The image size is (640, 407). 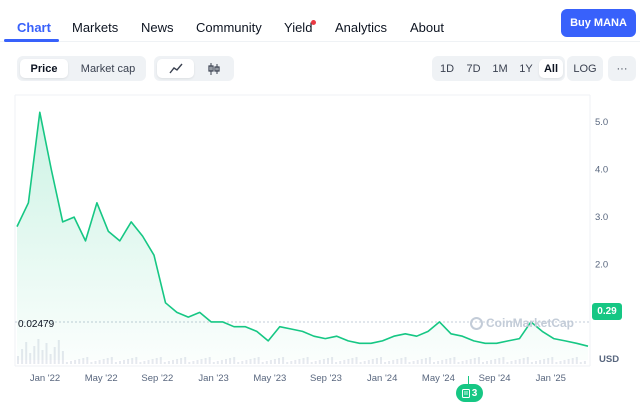 I want to click on x-tick-label: Jan '25, so click(x=551, y=378).